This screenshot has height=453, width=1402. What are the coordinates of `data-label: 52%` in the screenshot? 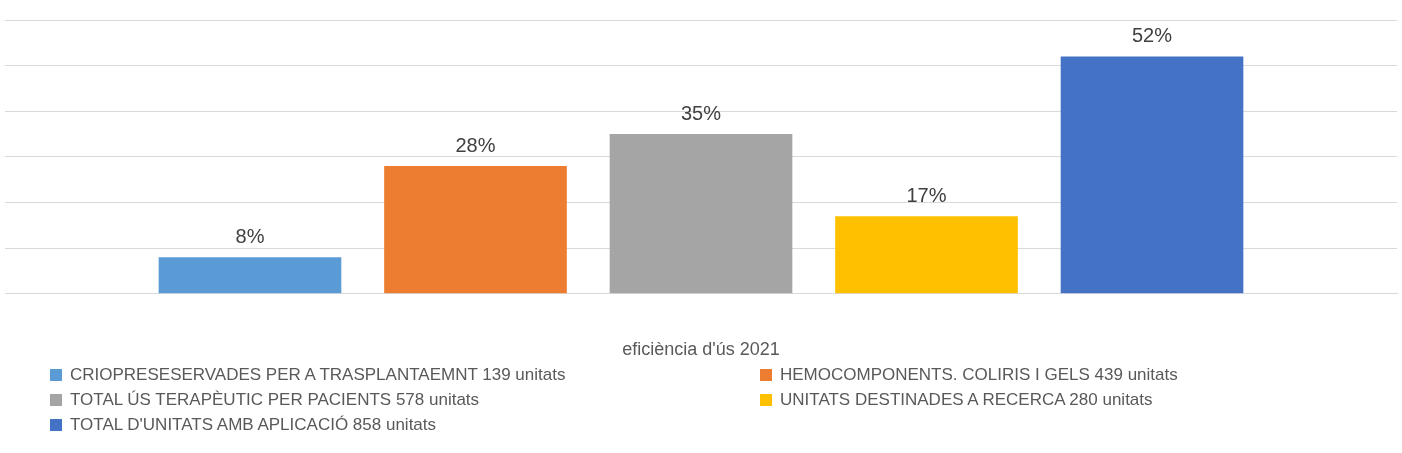 It's located at (1152, 35).